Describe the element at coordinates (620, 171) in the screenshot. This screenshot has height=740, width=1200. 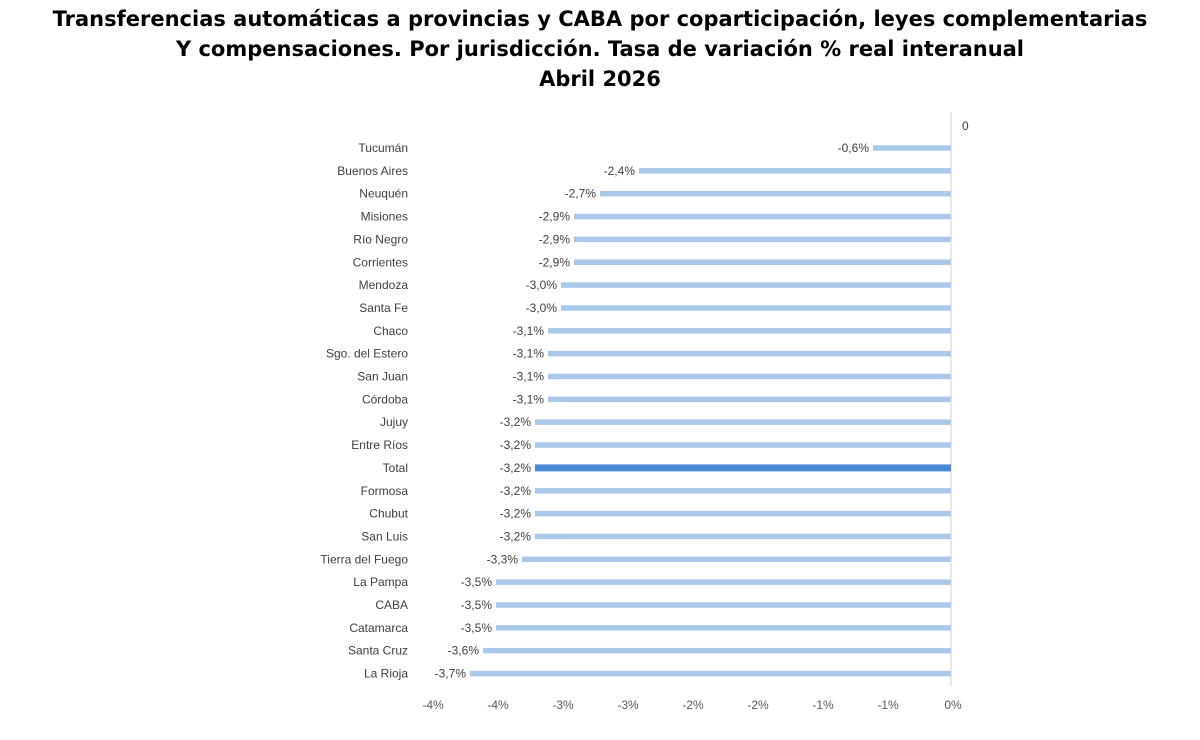
I see `data-label: -2,4%` at that location.